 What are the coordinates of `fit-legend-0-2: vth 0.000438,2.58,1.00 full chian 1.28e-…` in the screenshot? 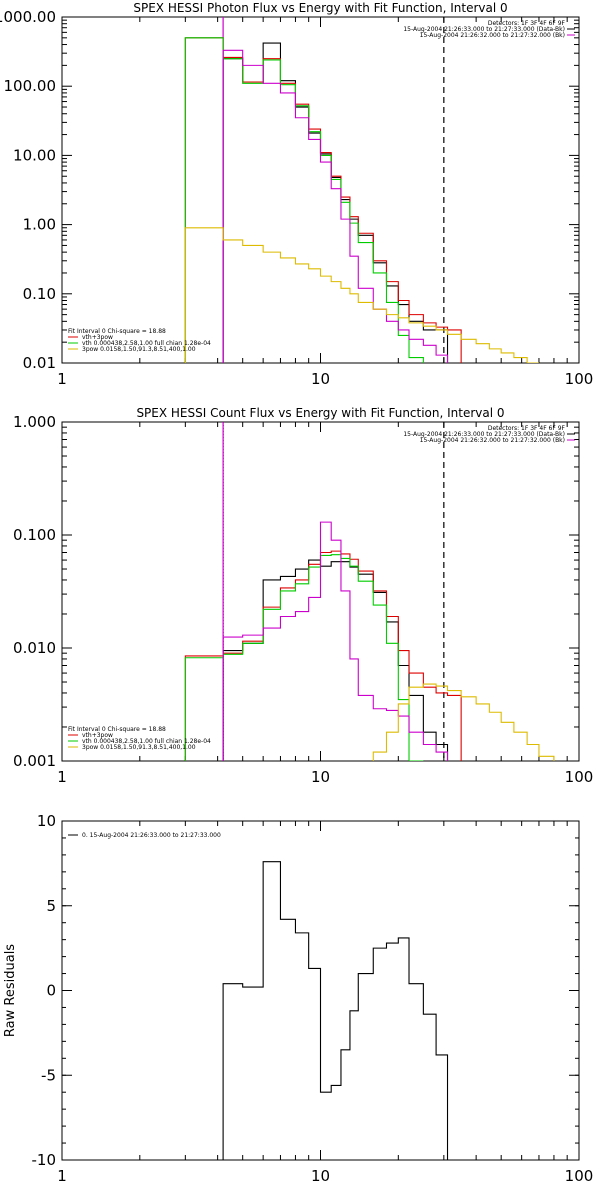 It's located at (146, 343).